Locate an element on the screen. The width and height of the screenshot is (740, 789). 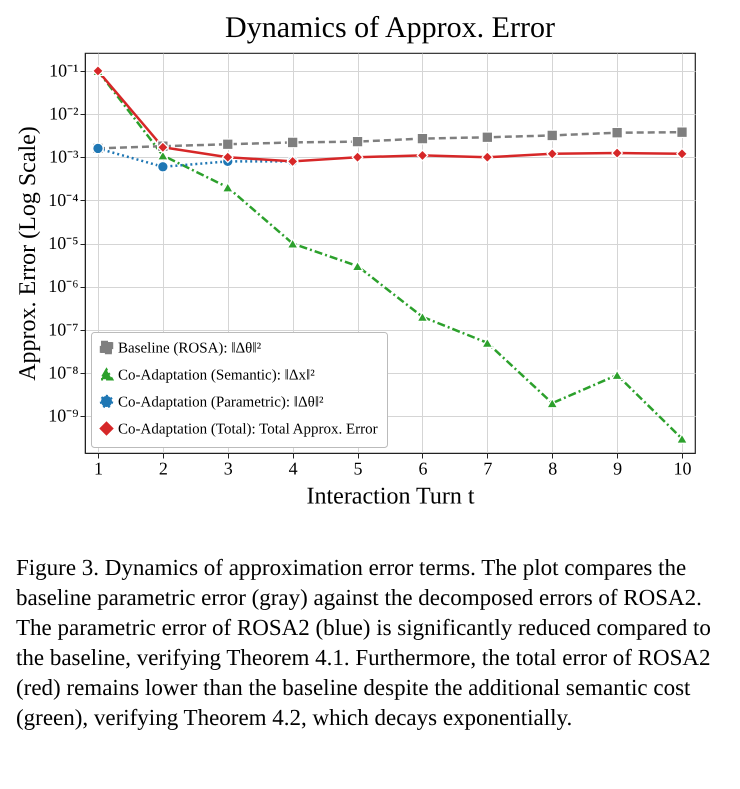
y-tick-label: 10⁻³ is located at coordinates (64, 156).